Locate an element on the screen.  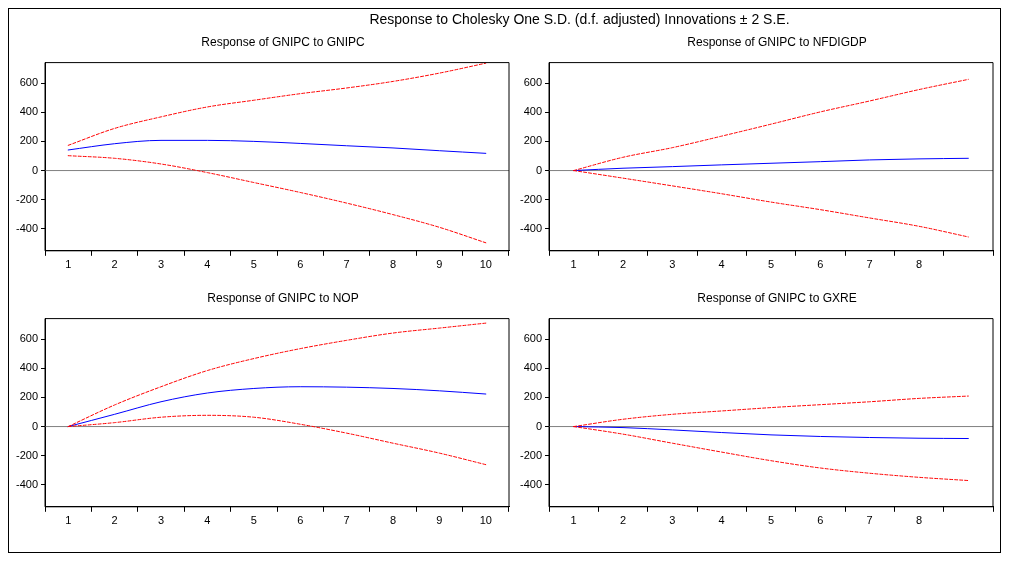
chart-title: Response of GNIPC to NOP is located at coordinates (283, 298).